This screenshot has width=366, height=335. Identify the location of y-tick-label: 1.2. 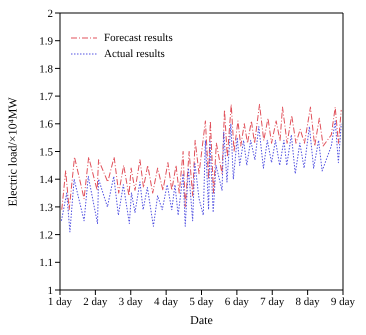
(46, 236).